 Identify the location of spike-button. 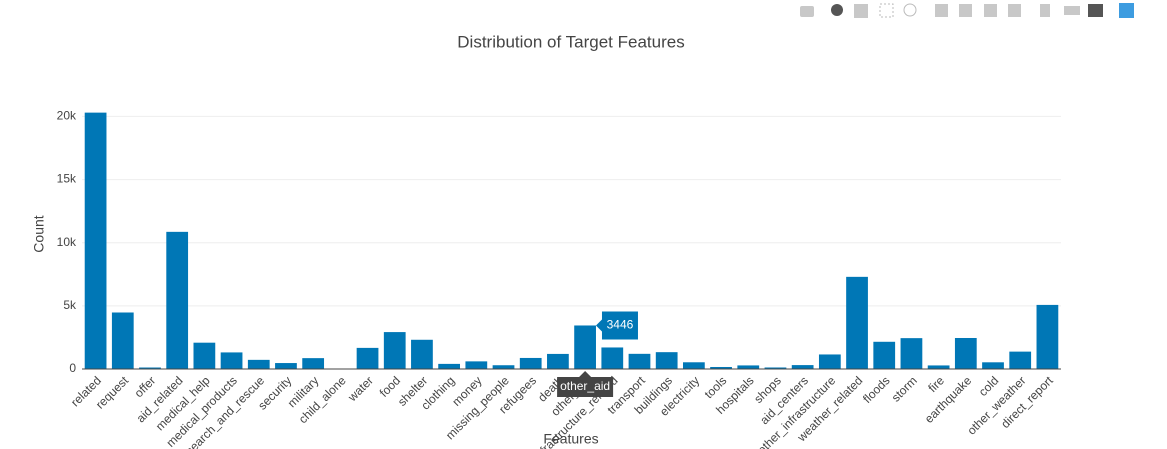
(1045, 10).